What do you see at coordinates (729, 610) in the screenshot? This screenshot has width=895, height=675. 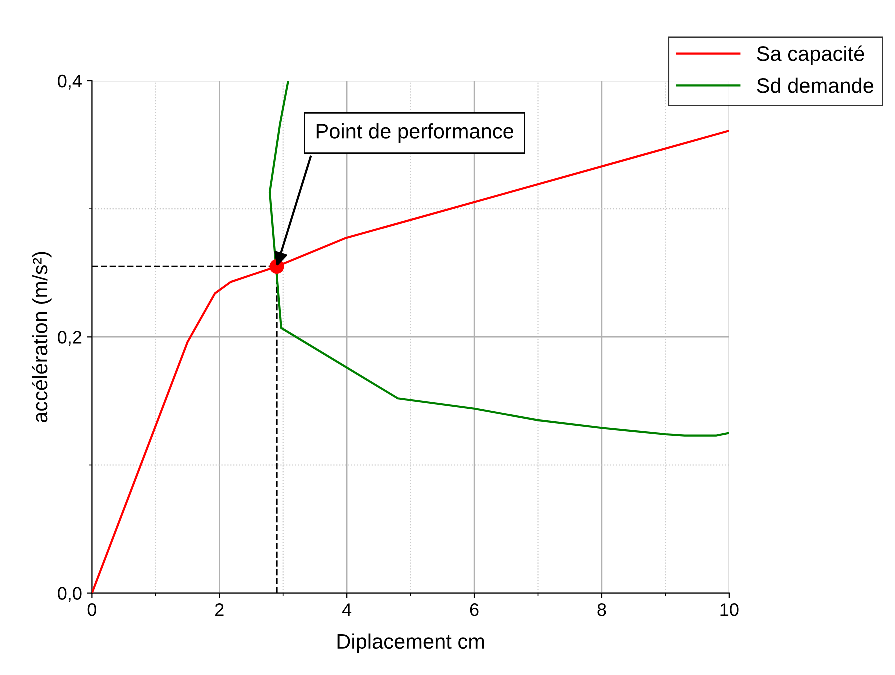 I see `x-tick-label: 10` at bounding box center [729, 610].